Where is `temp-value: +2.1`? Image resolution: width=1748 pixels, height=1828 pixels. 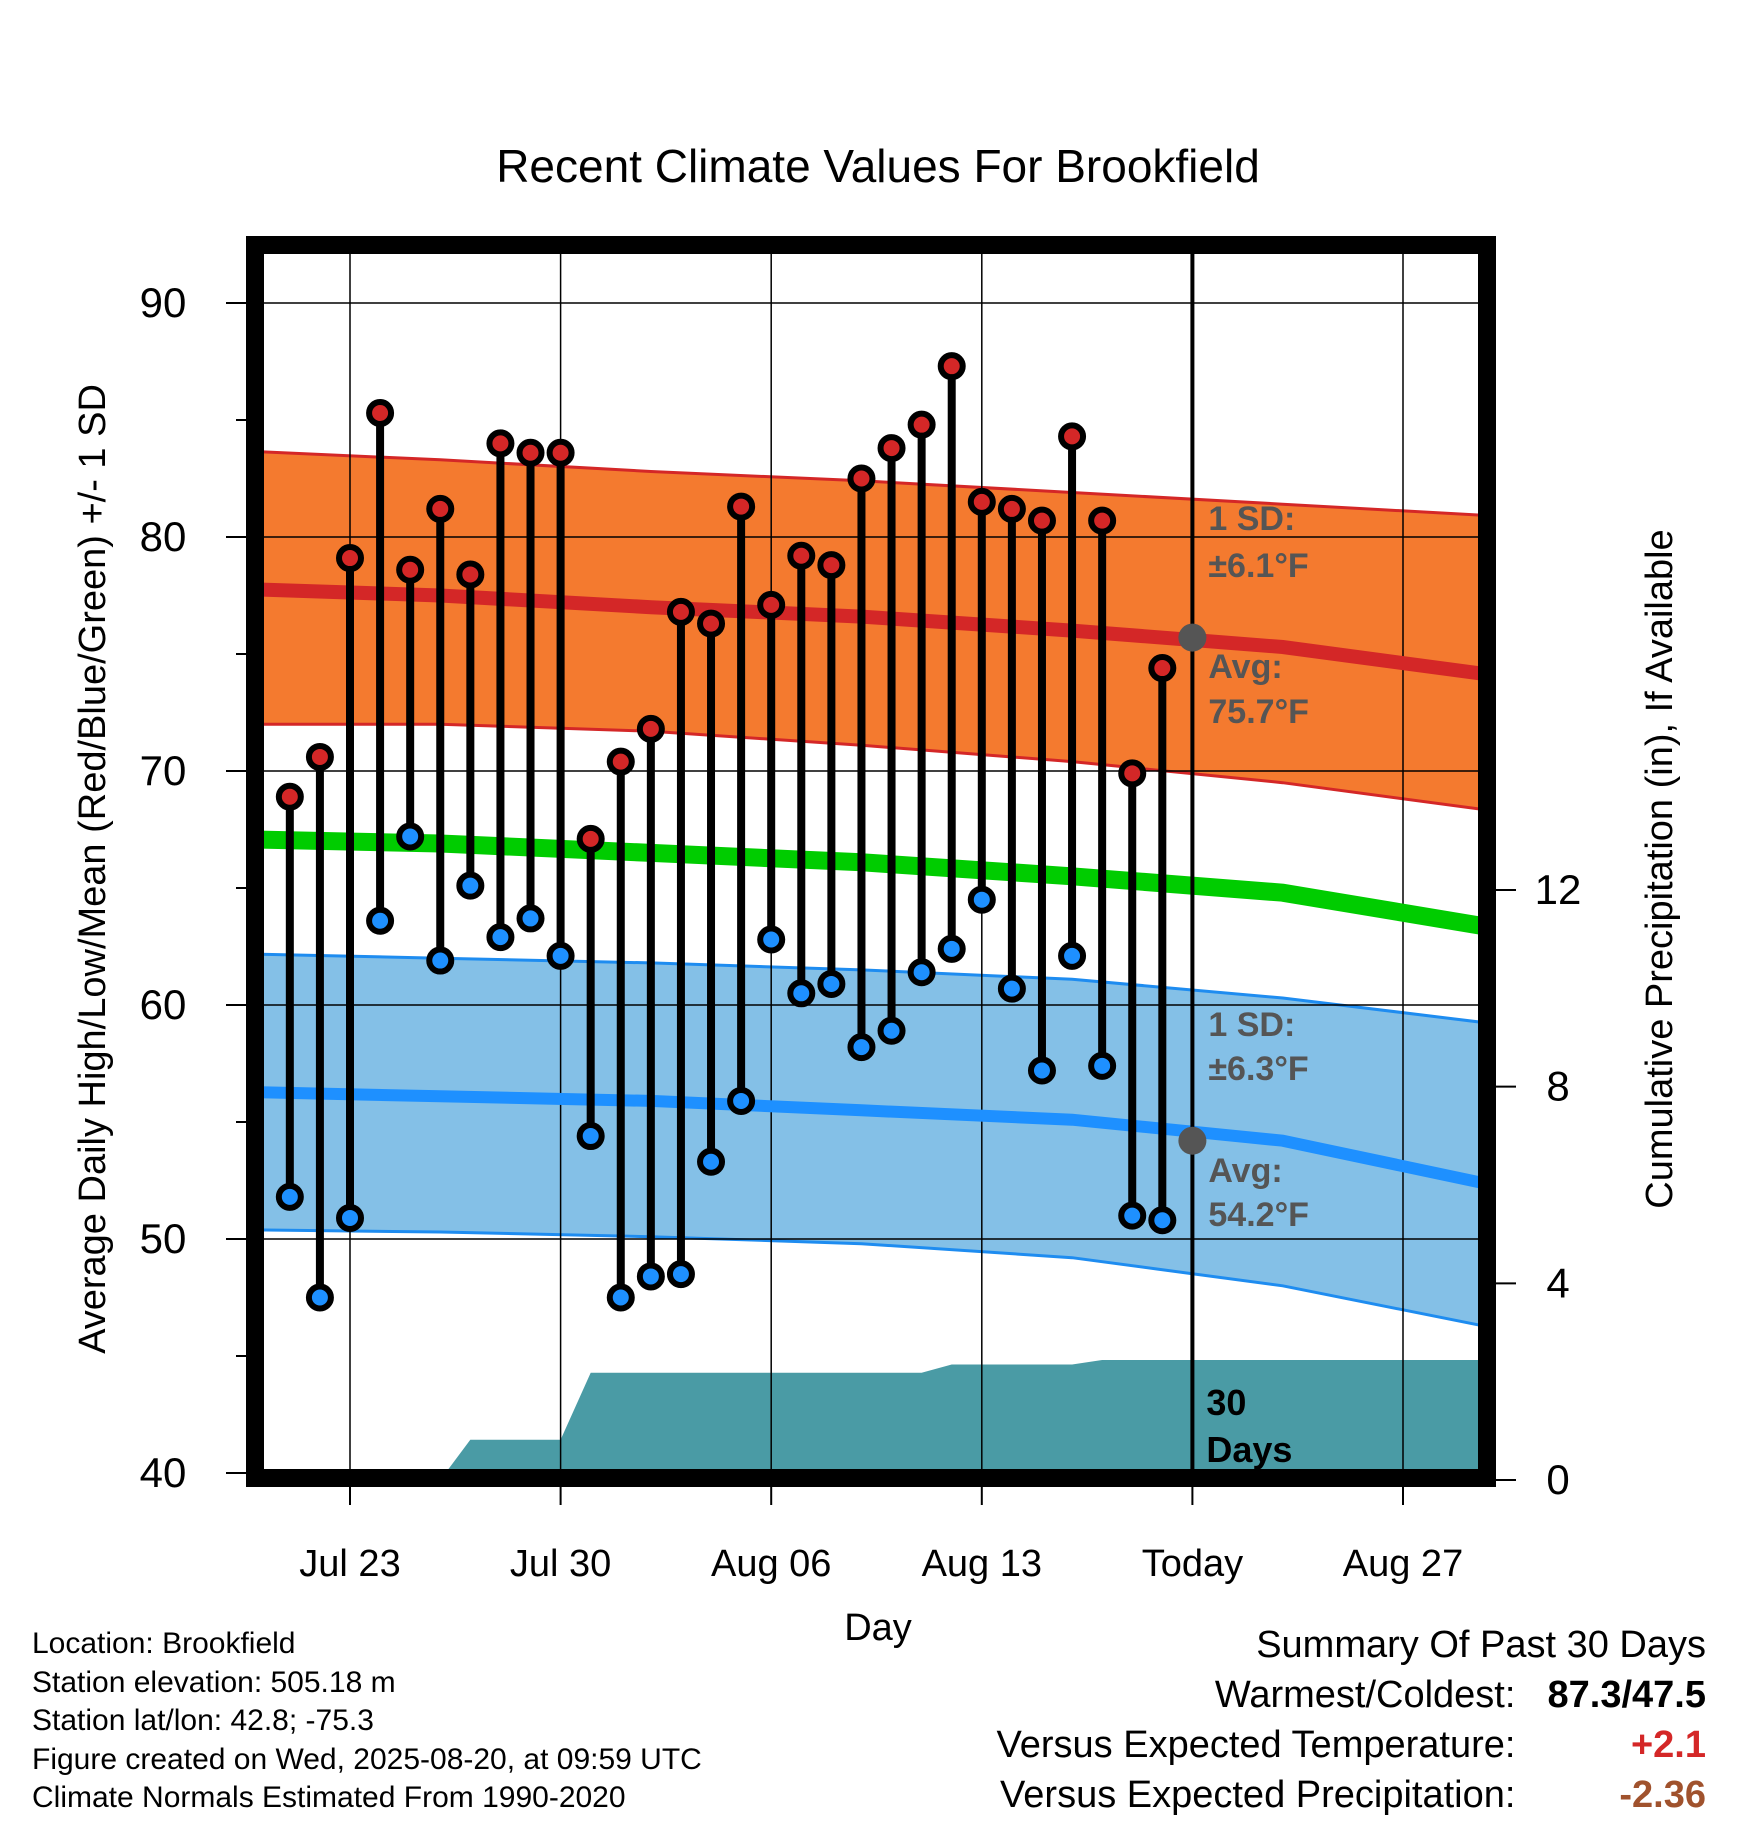 temp-value: +2.1 is located at coordinates (1668, 1745).